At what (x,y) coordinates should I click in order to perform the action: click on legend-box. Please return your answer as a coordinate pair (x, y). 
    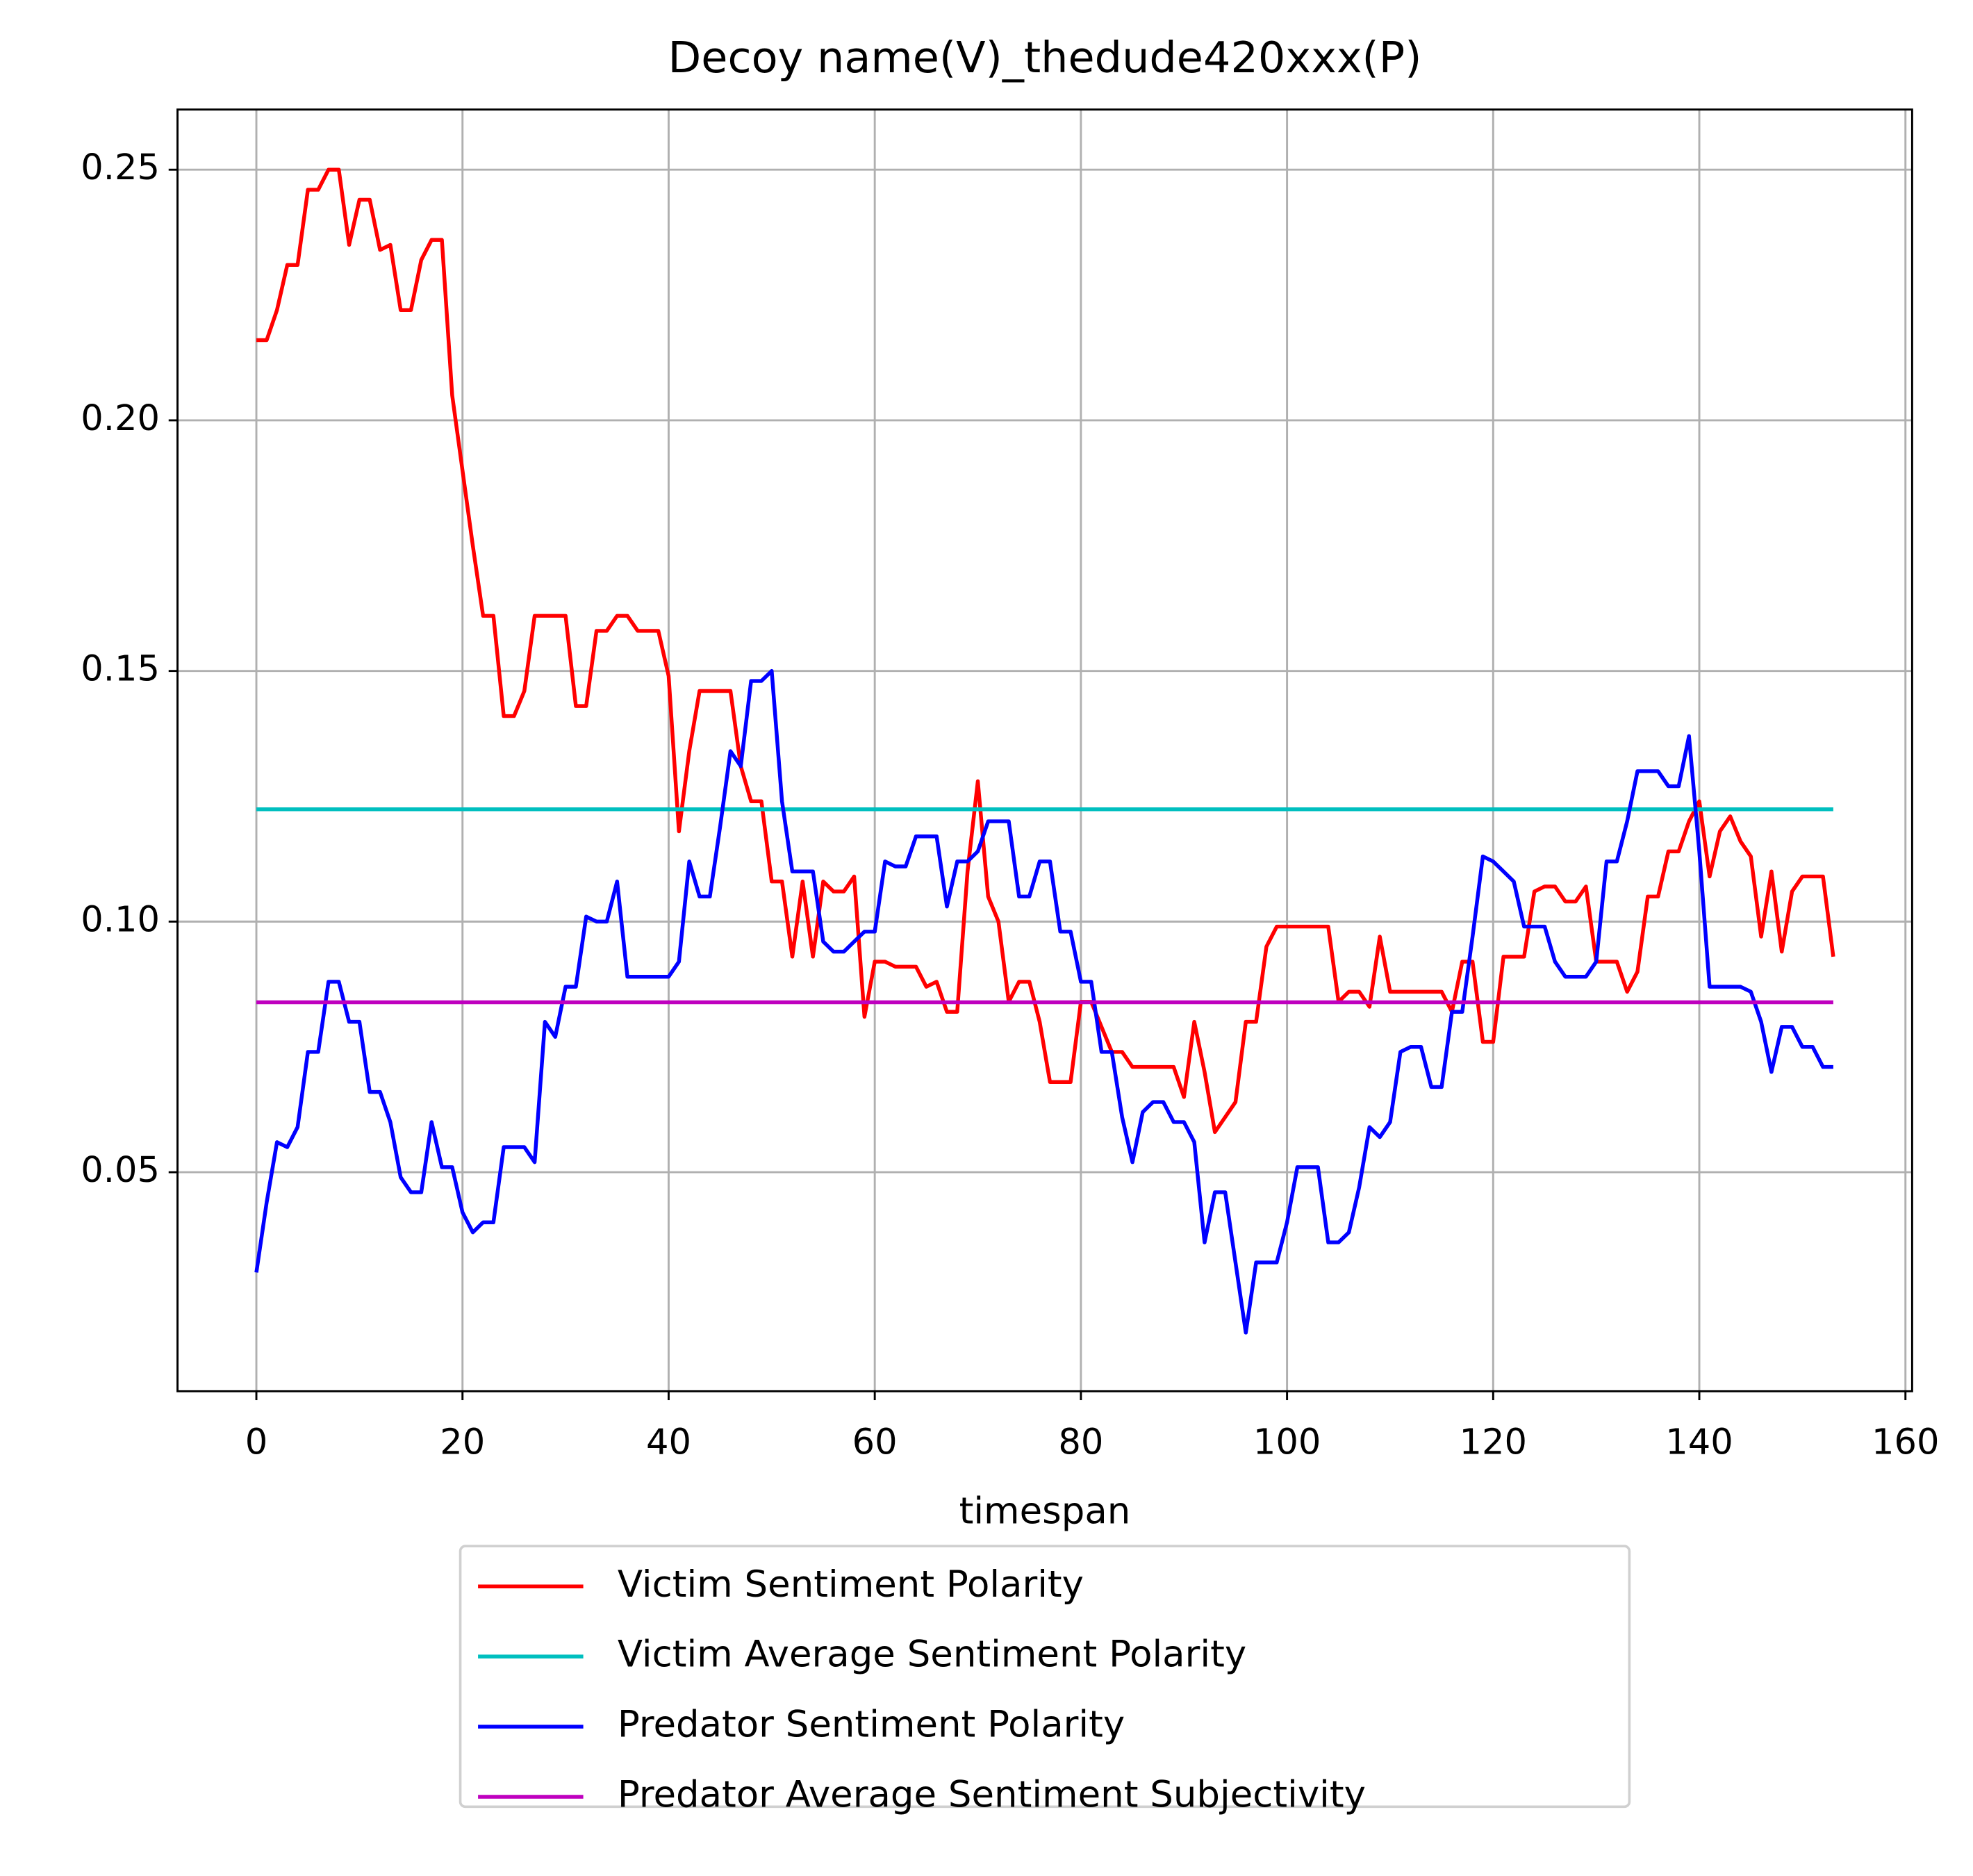
    Looking at the image, I should click on (1045, 1677).